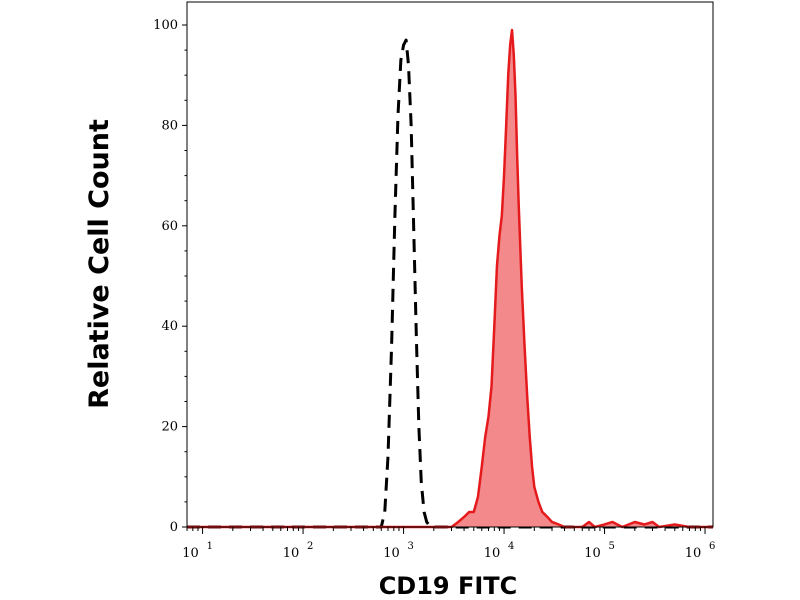 The image size is (800, 600). I want to click on y-tick-label: 100, so click(165, 25).